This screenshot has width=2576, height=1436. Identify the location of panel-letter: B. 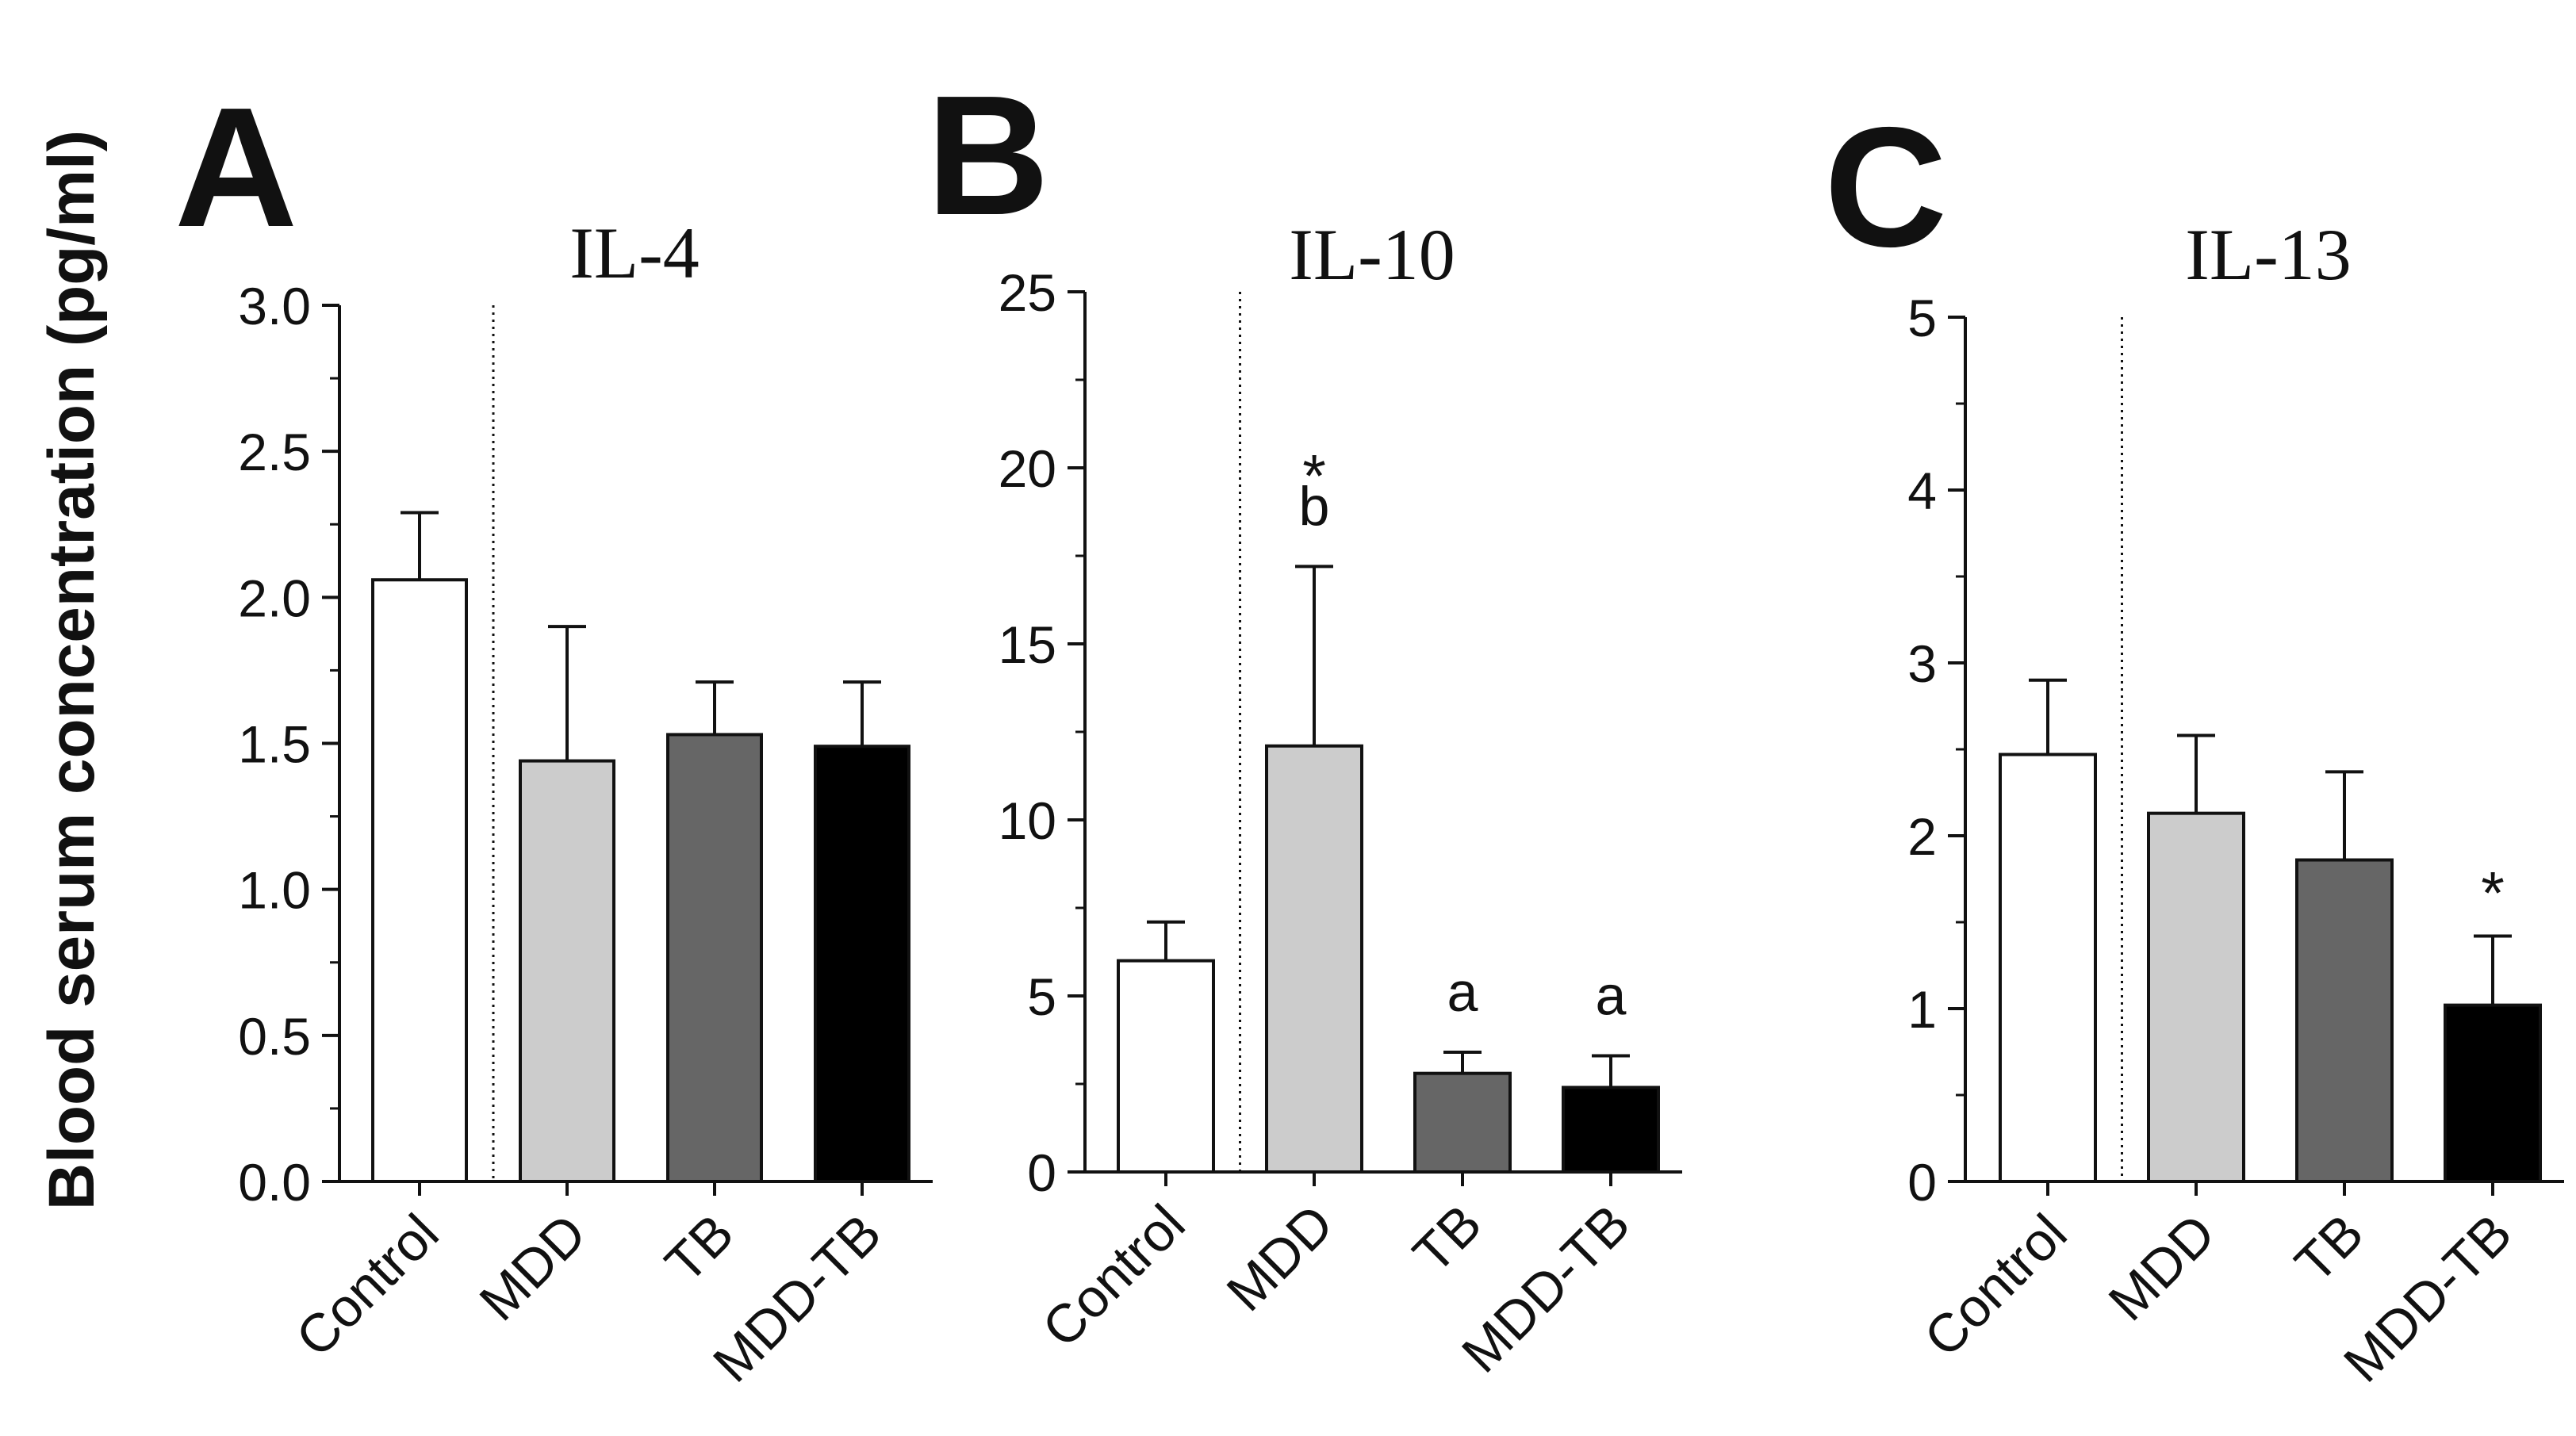
(988, 155).